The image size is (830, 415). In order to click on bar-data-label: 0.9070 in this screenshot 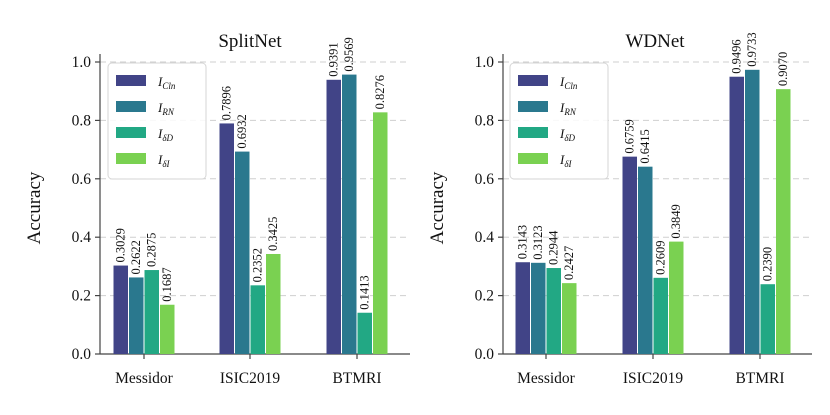, I will do `click(783, 69)`.